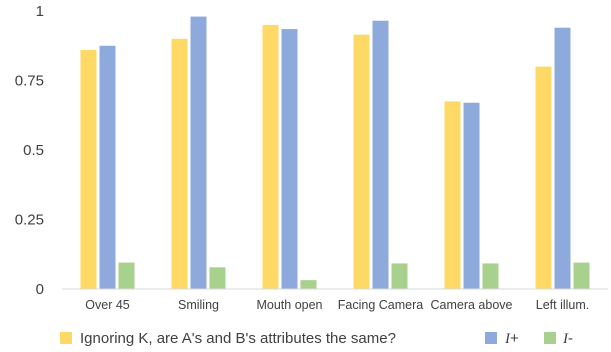 The image size is (611, 352). Describe the element at coordinates (198, 305) in the screenshot. I see `x-category-label: Smiling` at that location.